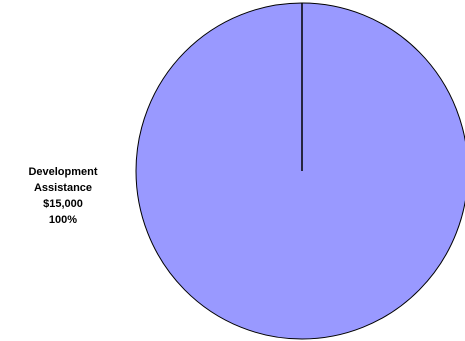 The image size is (465, 341). I want to click on slice-name-line-2: Assistance, so click(63, 188).